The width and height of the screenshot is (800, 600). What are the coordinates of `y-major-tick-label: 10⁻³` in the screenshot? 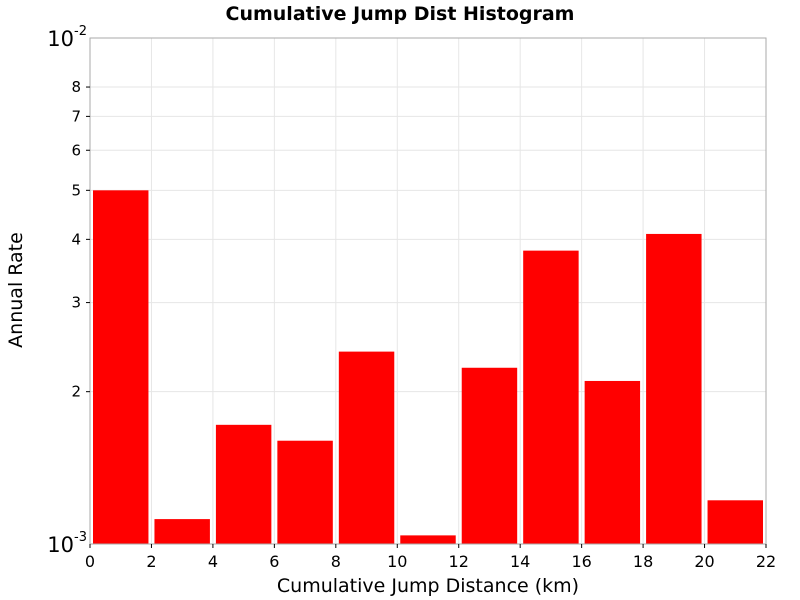 It's located at (67, 543).